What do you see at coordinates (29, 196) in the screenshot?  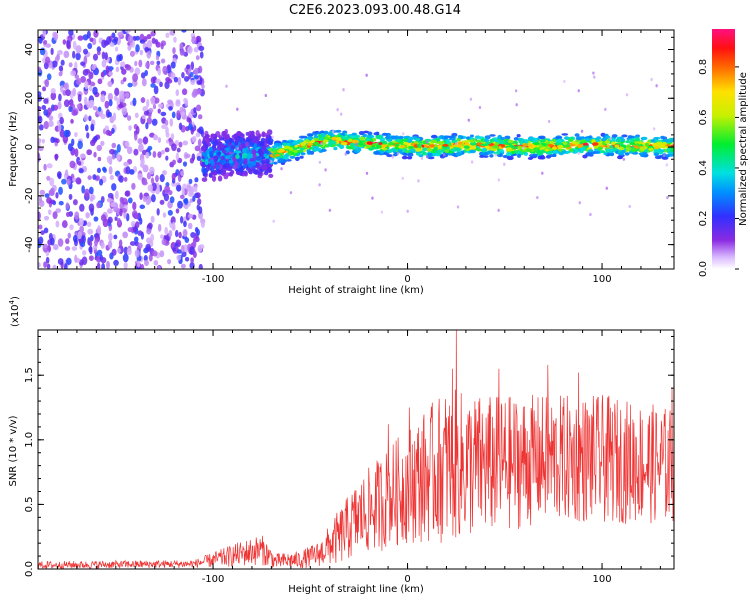 I see `spectrogram-y-tick-label-1: -20` at bounding box center [29, 196].